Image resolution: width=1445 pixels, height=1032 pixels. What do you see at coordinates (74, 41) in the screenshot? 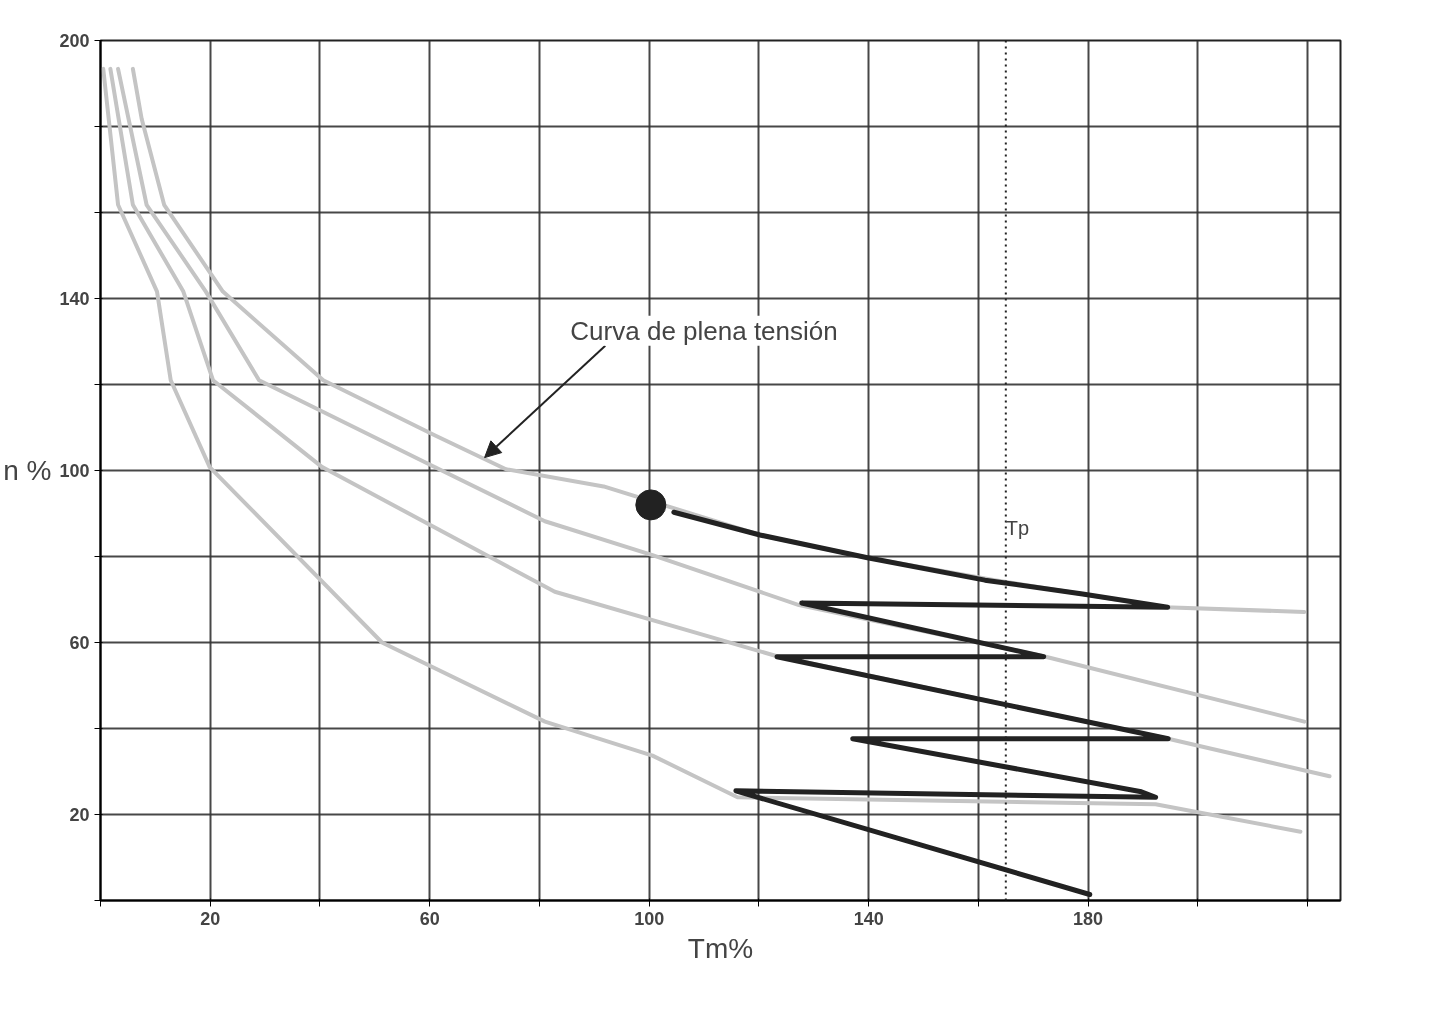
I see `y-tick-label: 200` at bounding box center [74, 41].